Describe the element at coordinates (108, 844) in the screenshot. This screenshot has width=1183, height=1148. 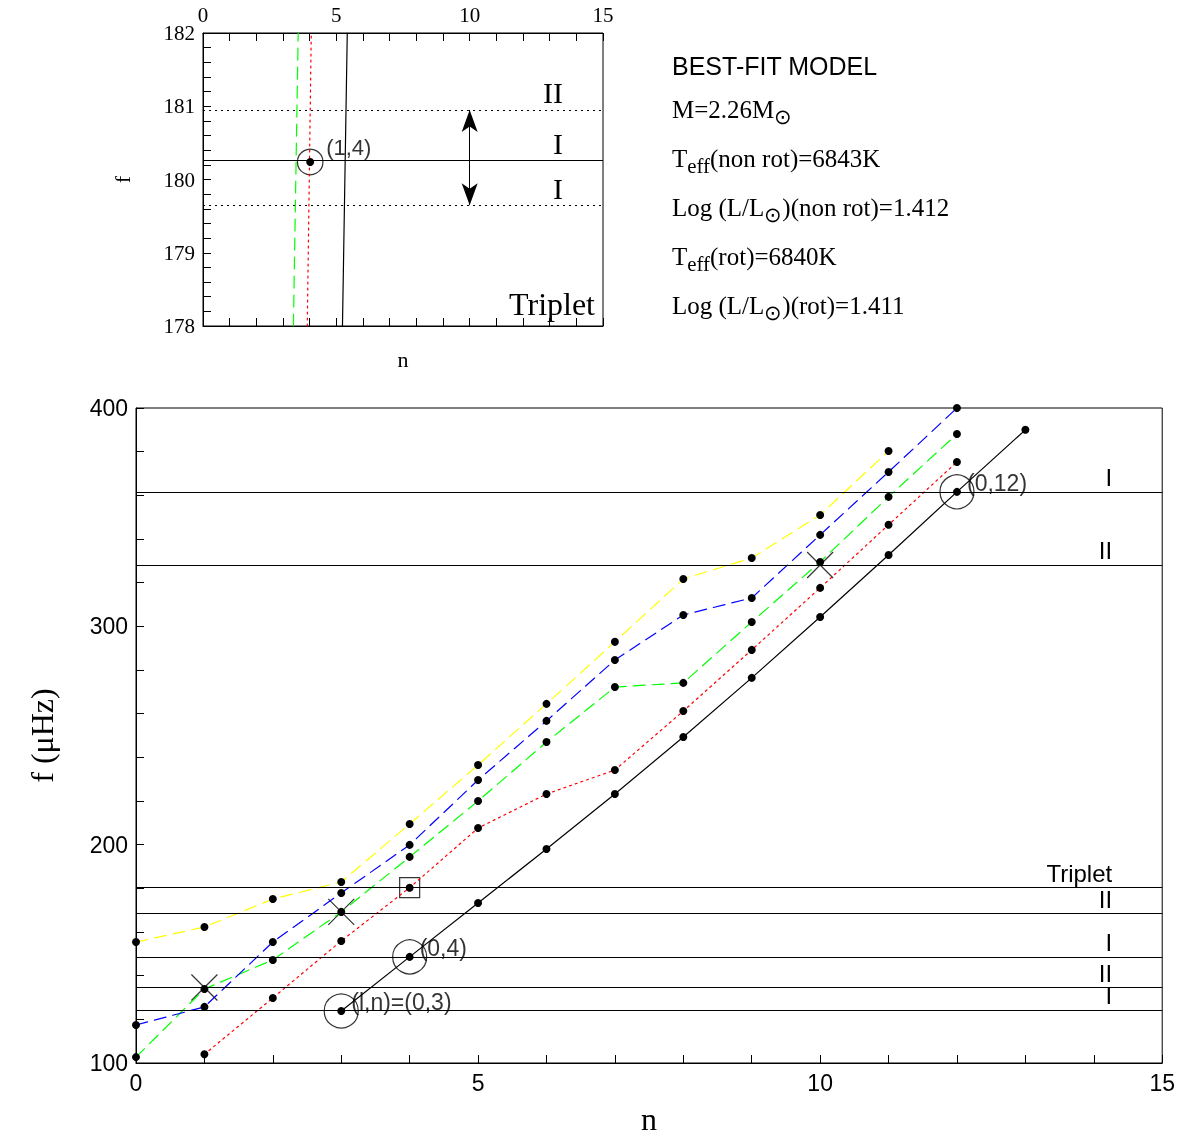
I see `y-tick-label: 200` at that location.